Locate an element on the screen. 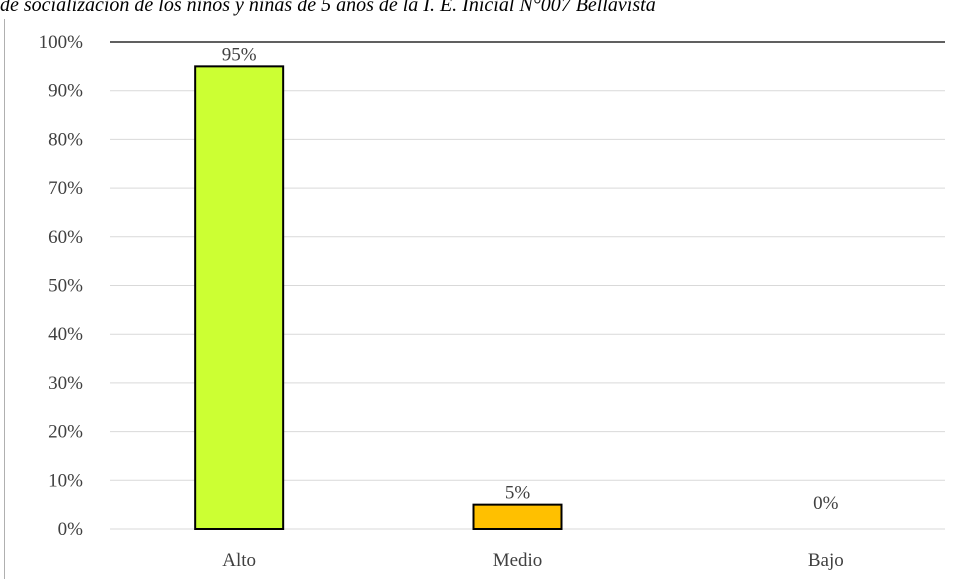  bar-alto is located at coordinates (239, 297).